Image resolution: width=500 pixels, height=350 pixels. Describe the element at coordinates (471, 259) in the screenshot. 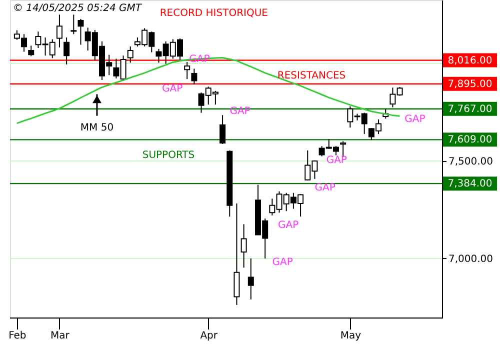

I see `y-tick-label: 7,000.00` at that location.